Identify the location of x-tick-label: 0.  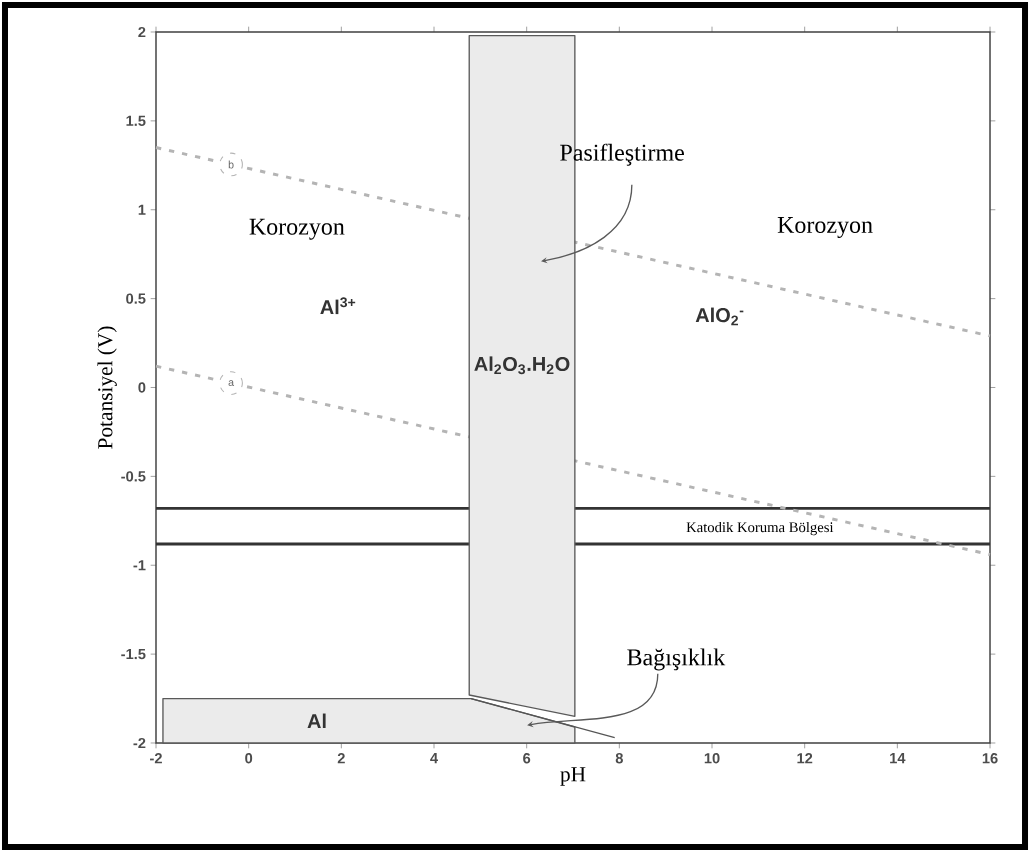
(249, 758).